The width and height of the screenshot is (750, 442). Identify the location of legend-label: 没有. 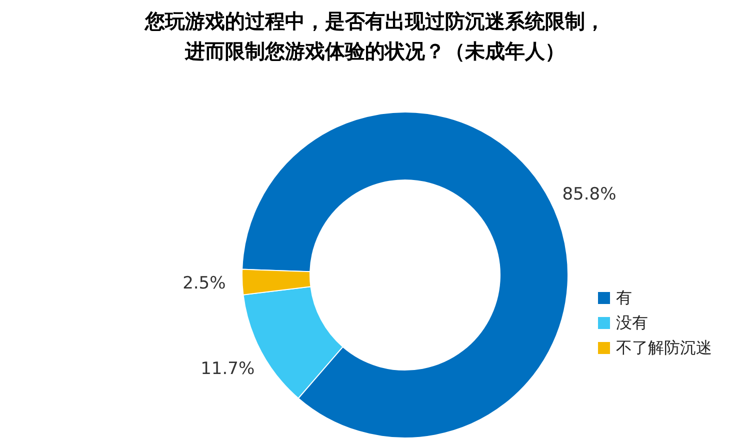
(632, 322).